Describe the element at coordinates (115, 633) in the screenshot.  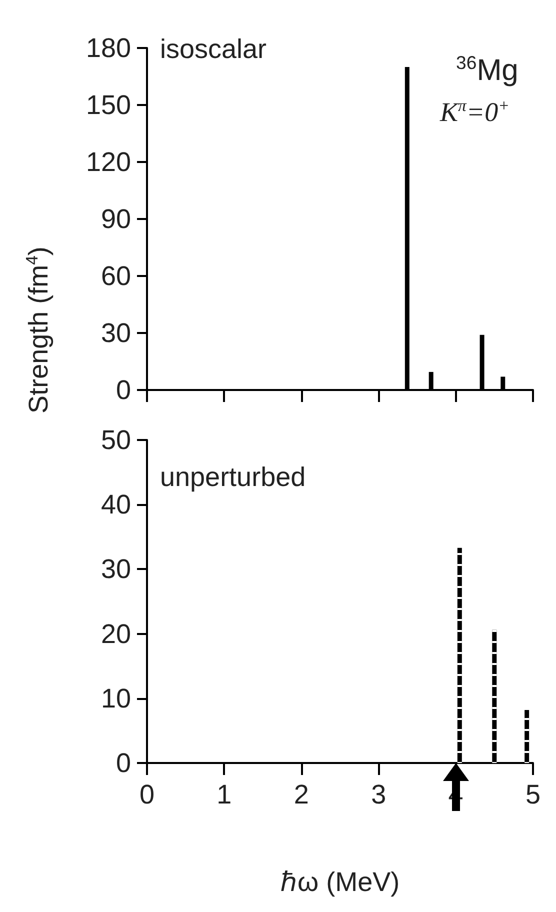
I see `y-tick-label: 20` at that location.